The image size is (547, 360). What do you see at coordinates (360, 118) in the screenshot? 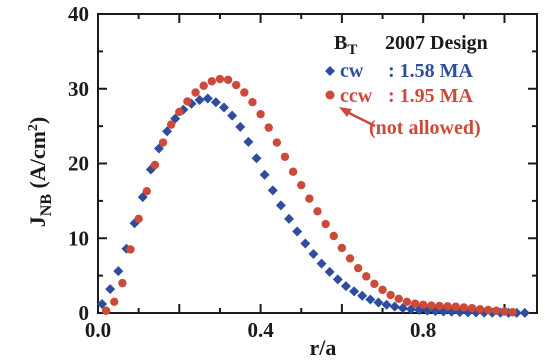
I see `annotation-arrow` at bounding box center [360, 118].